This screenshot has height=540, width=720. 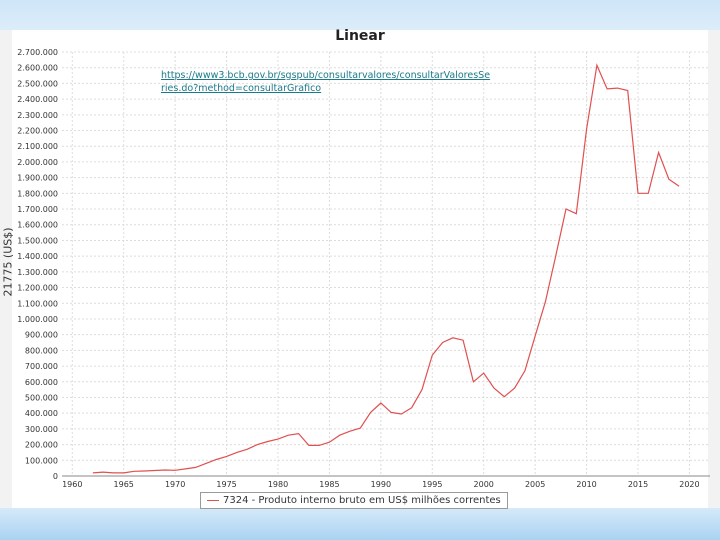 I want to click on y-tick-label: 1.200.000, so click(x=37, y=288).